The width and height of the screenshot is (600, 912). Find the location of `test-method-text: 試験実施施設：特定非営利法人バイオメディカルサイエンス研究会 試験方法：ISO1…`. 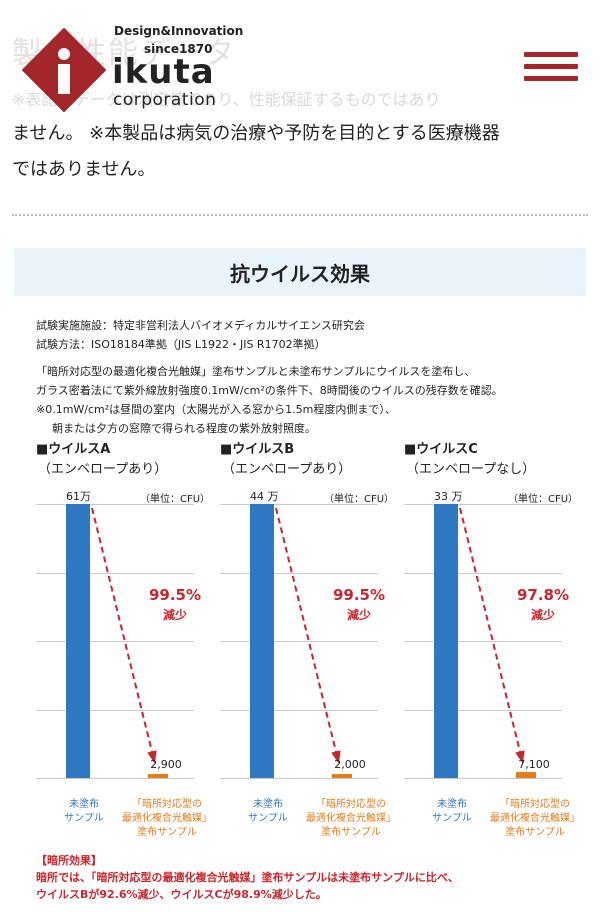

test-method-text: 試験実施施設：特定非営利法人バイオメディカルサイエンス研究会 試験方法：ISO1… is located at coordinates (269, 377).